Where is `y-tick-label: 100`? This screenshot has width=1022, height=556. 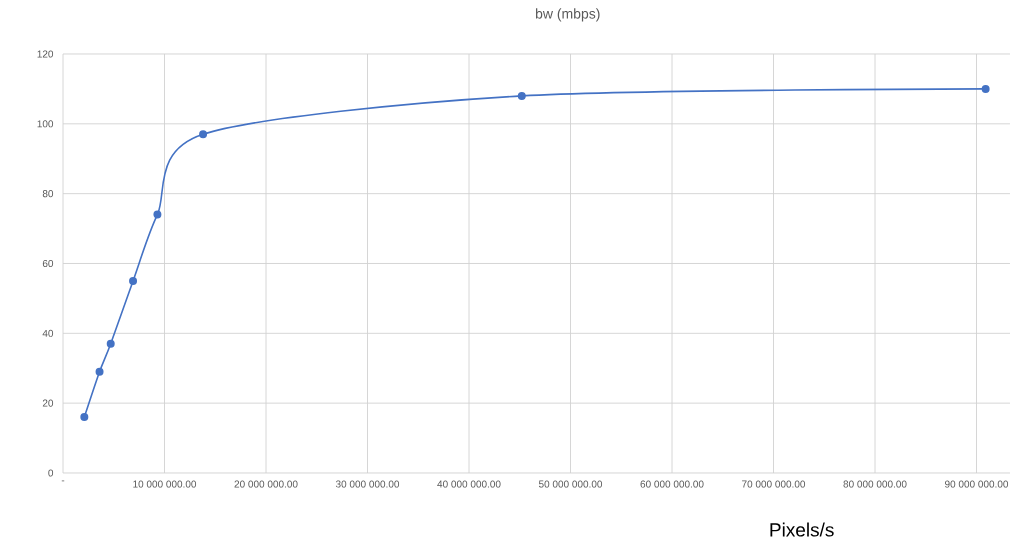
y-tick-label: 100 is located at coordinates (45, 124).